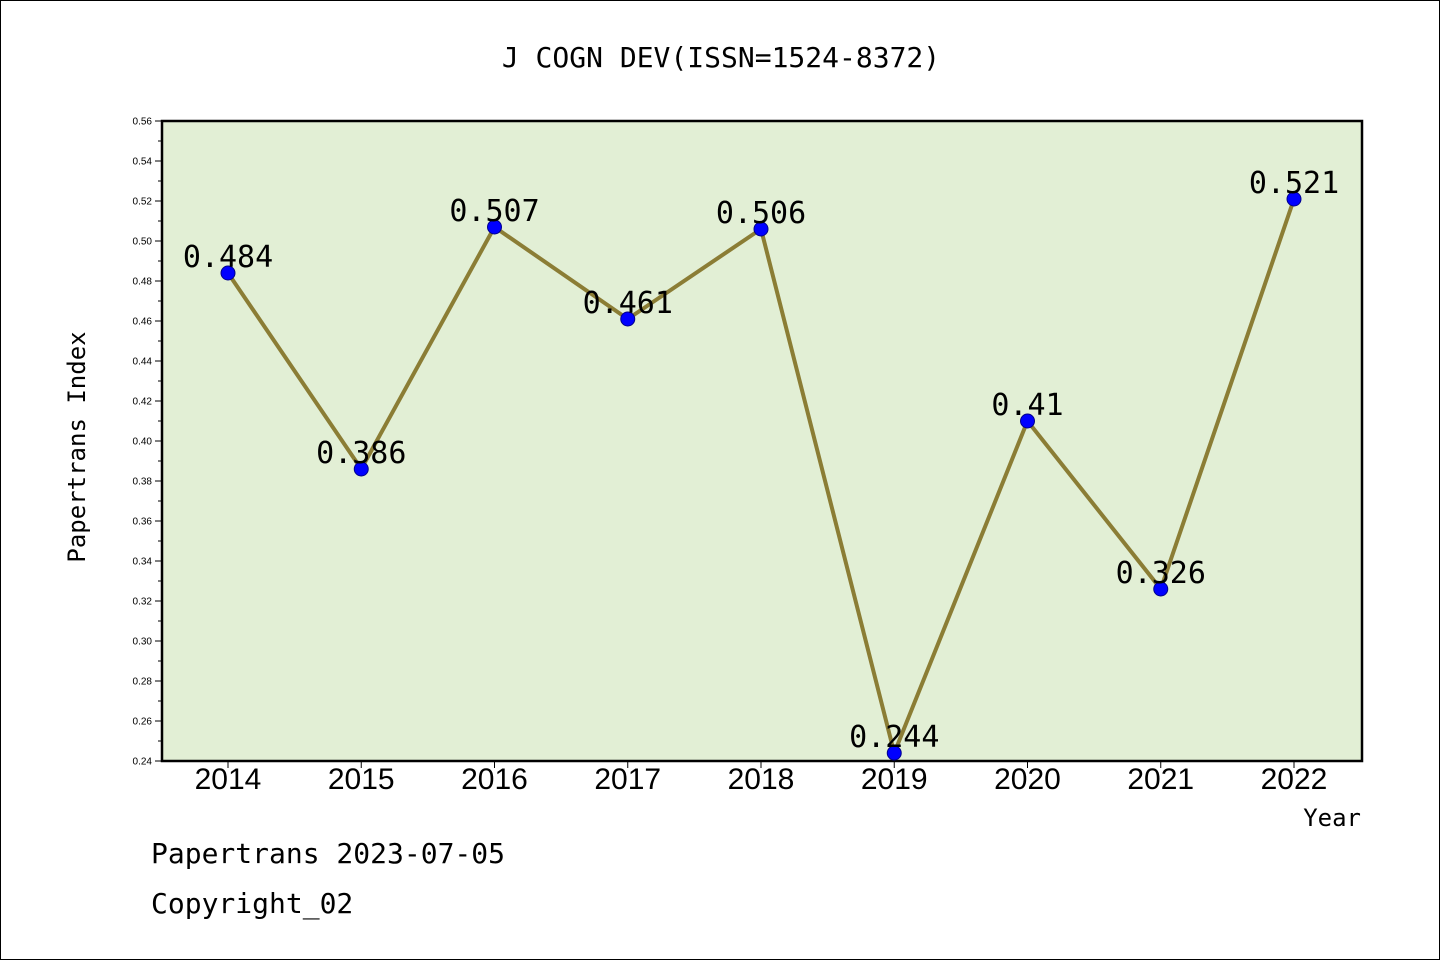 This screenshot has width=1440, height=961. I want to click on footer-copyright: Copyright_02, so click(252, 903).